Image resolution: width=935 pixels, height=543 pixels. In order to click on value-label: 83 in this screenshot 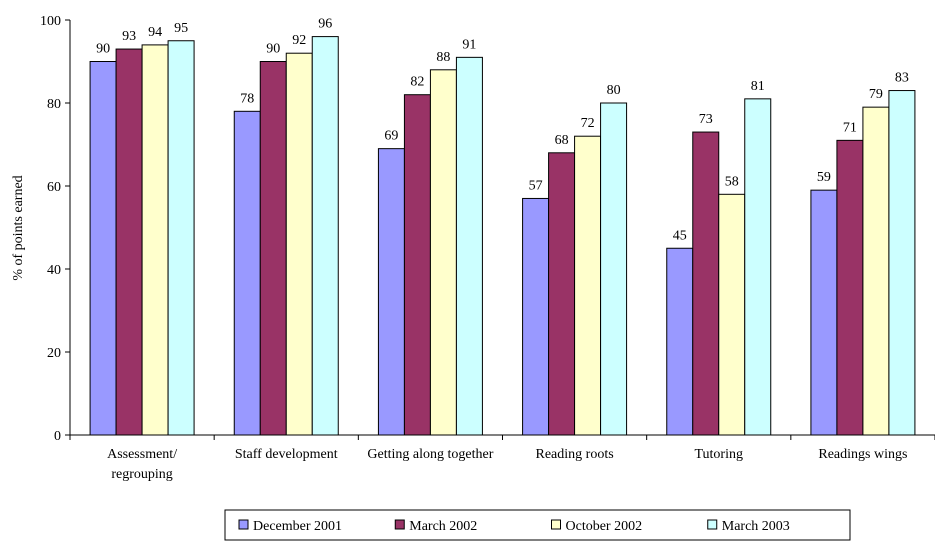, I will do `click(902, 78)`.